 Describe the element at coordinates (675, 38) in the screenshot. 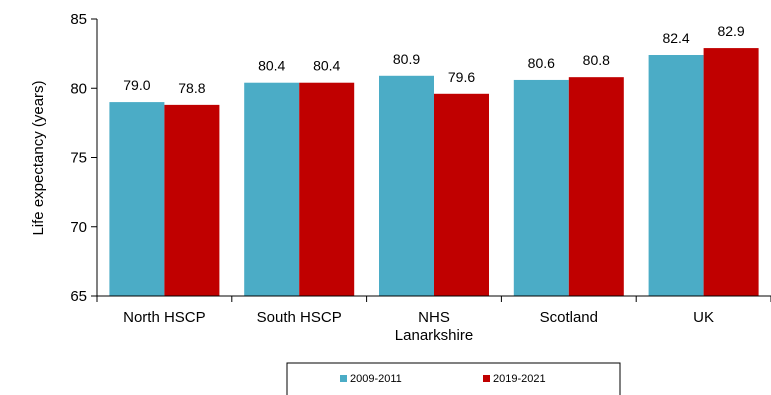

I see `data-label-2009-2011-4: 82.4` at that location.